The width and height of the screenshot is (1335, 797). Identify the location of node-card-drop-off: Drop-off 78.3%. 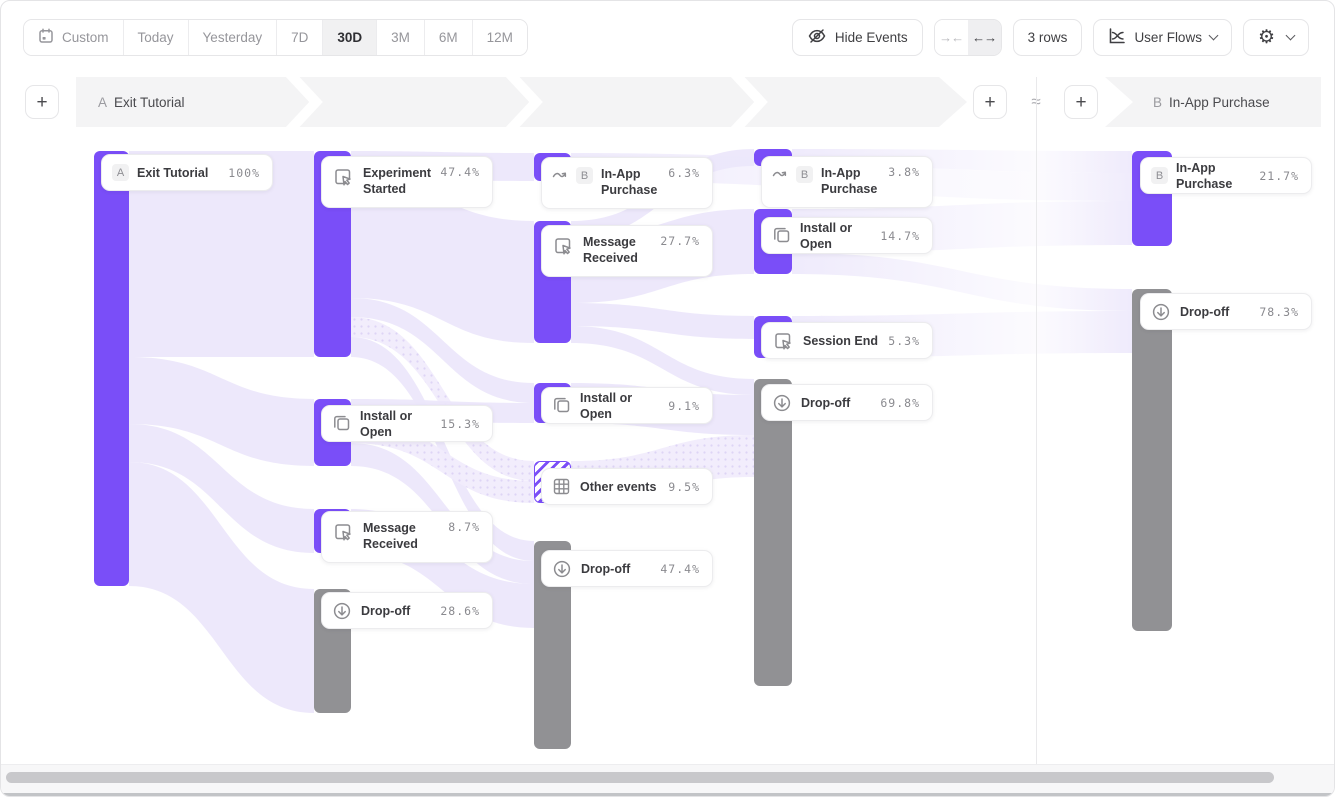
(1226, 311).